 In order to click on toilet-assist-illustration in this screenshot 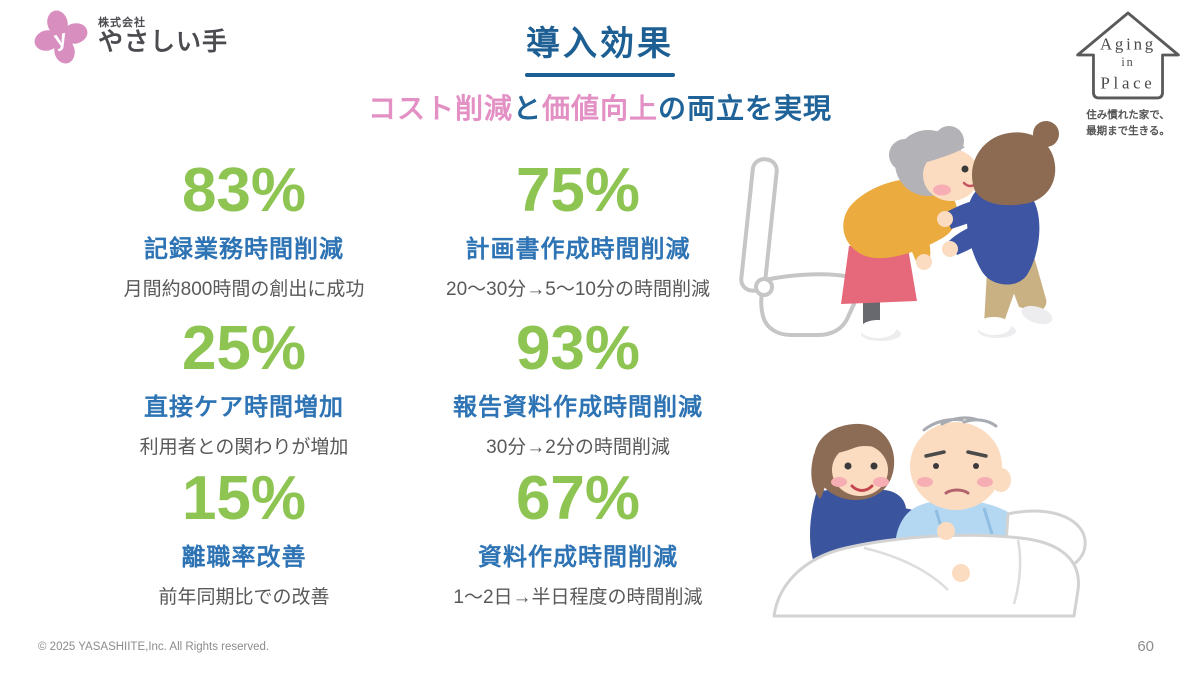, I will do `click(899, 231)`.